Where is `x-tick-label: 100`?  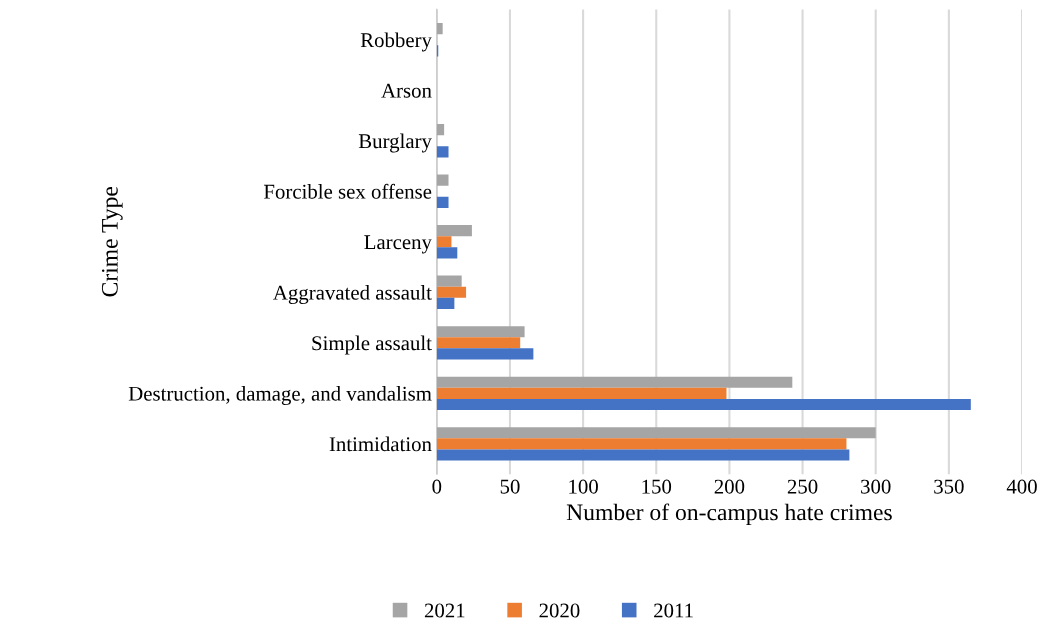
x-tick-label: 100 is located at coordinates (583, 486).